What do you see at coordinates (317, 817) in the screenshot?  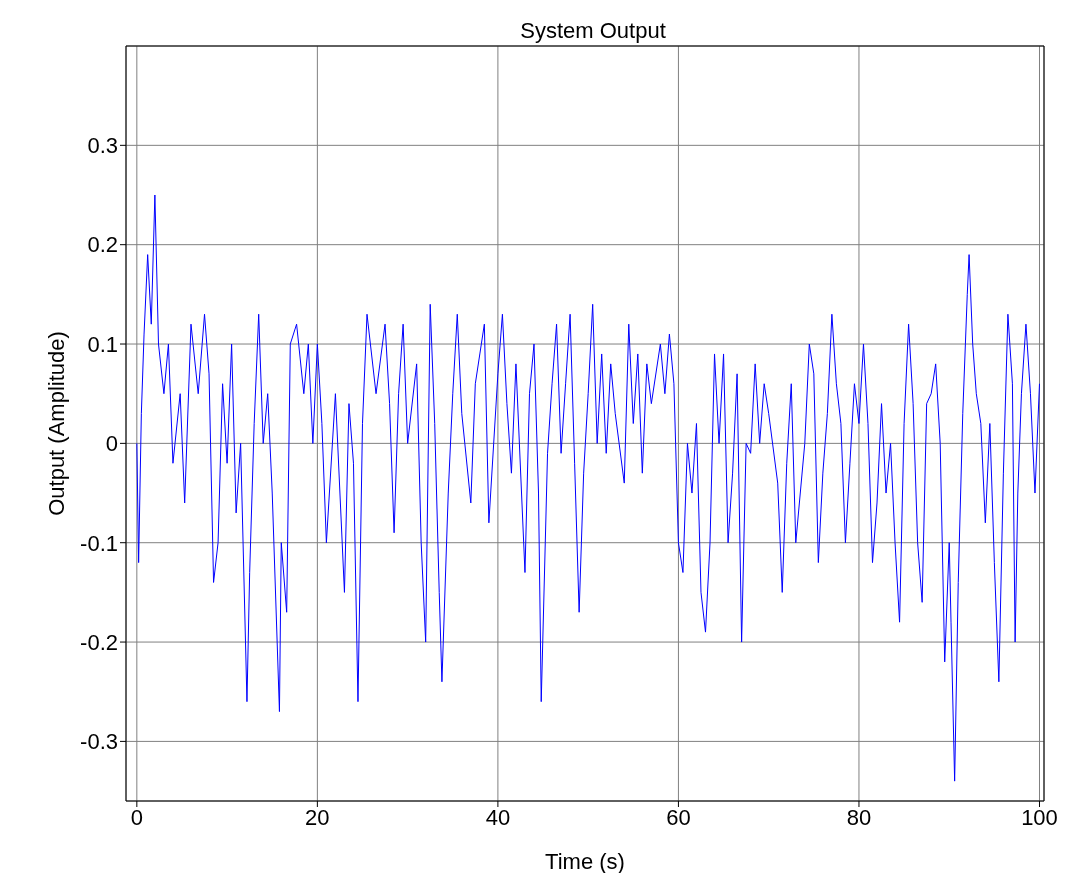 I see `x-tick-label: 20` at bounding box center [317, 817].